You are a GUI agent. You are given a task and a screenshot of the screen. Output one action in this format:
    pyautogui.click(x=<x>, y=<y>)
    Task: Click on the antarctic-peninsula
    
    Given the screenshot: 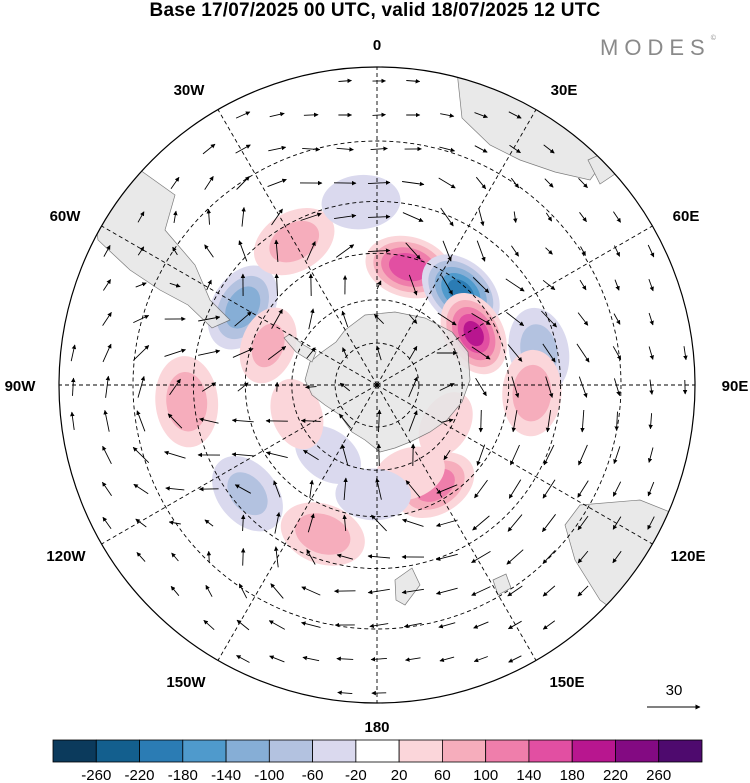 What is the action you would take?
    pyautogui.click(x=300, y=348)
    